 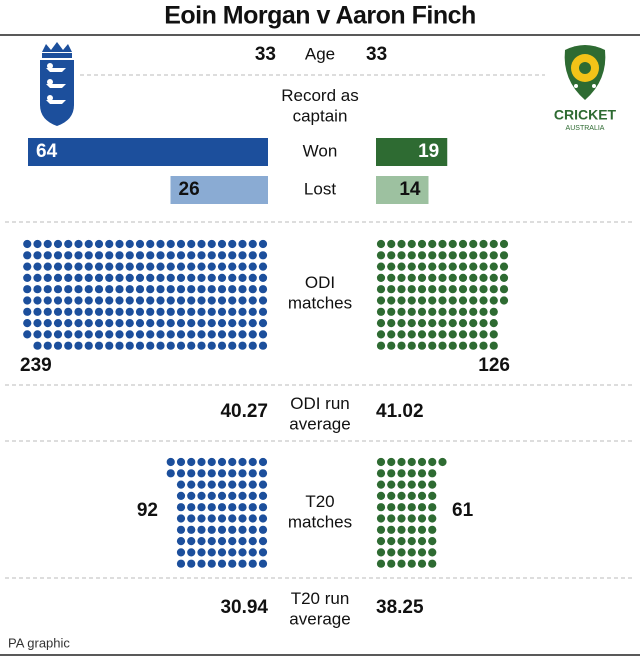 What do you see at coordinates (319, 95) in the screenshot?
I see `row-label: Record as` at bounding box center [319, 95].